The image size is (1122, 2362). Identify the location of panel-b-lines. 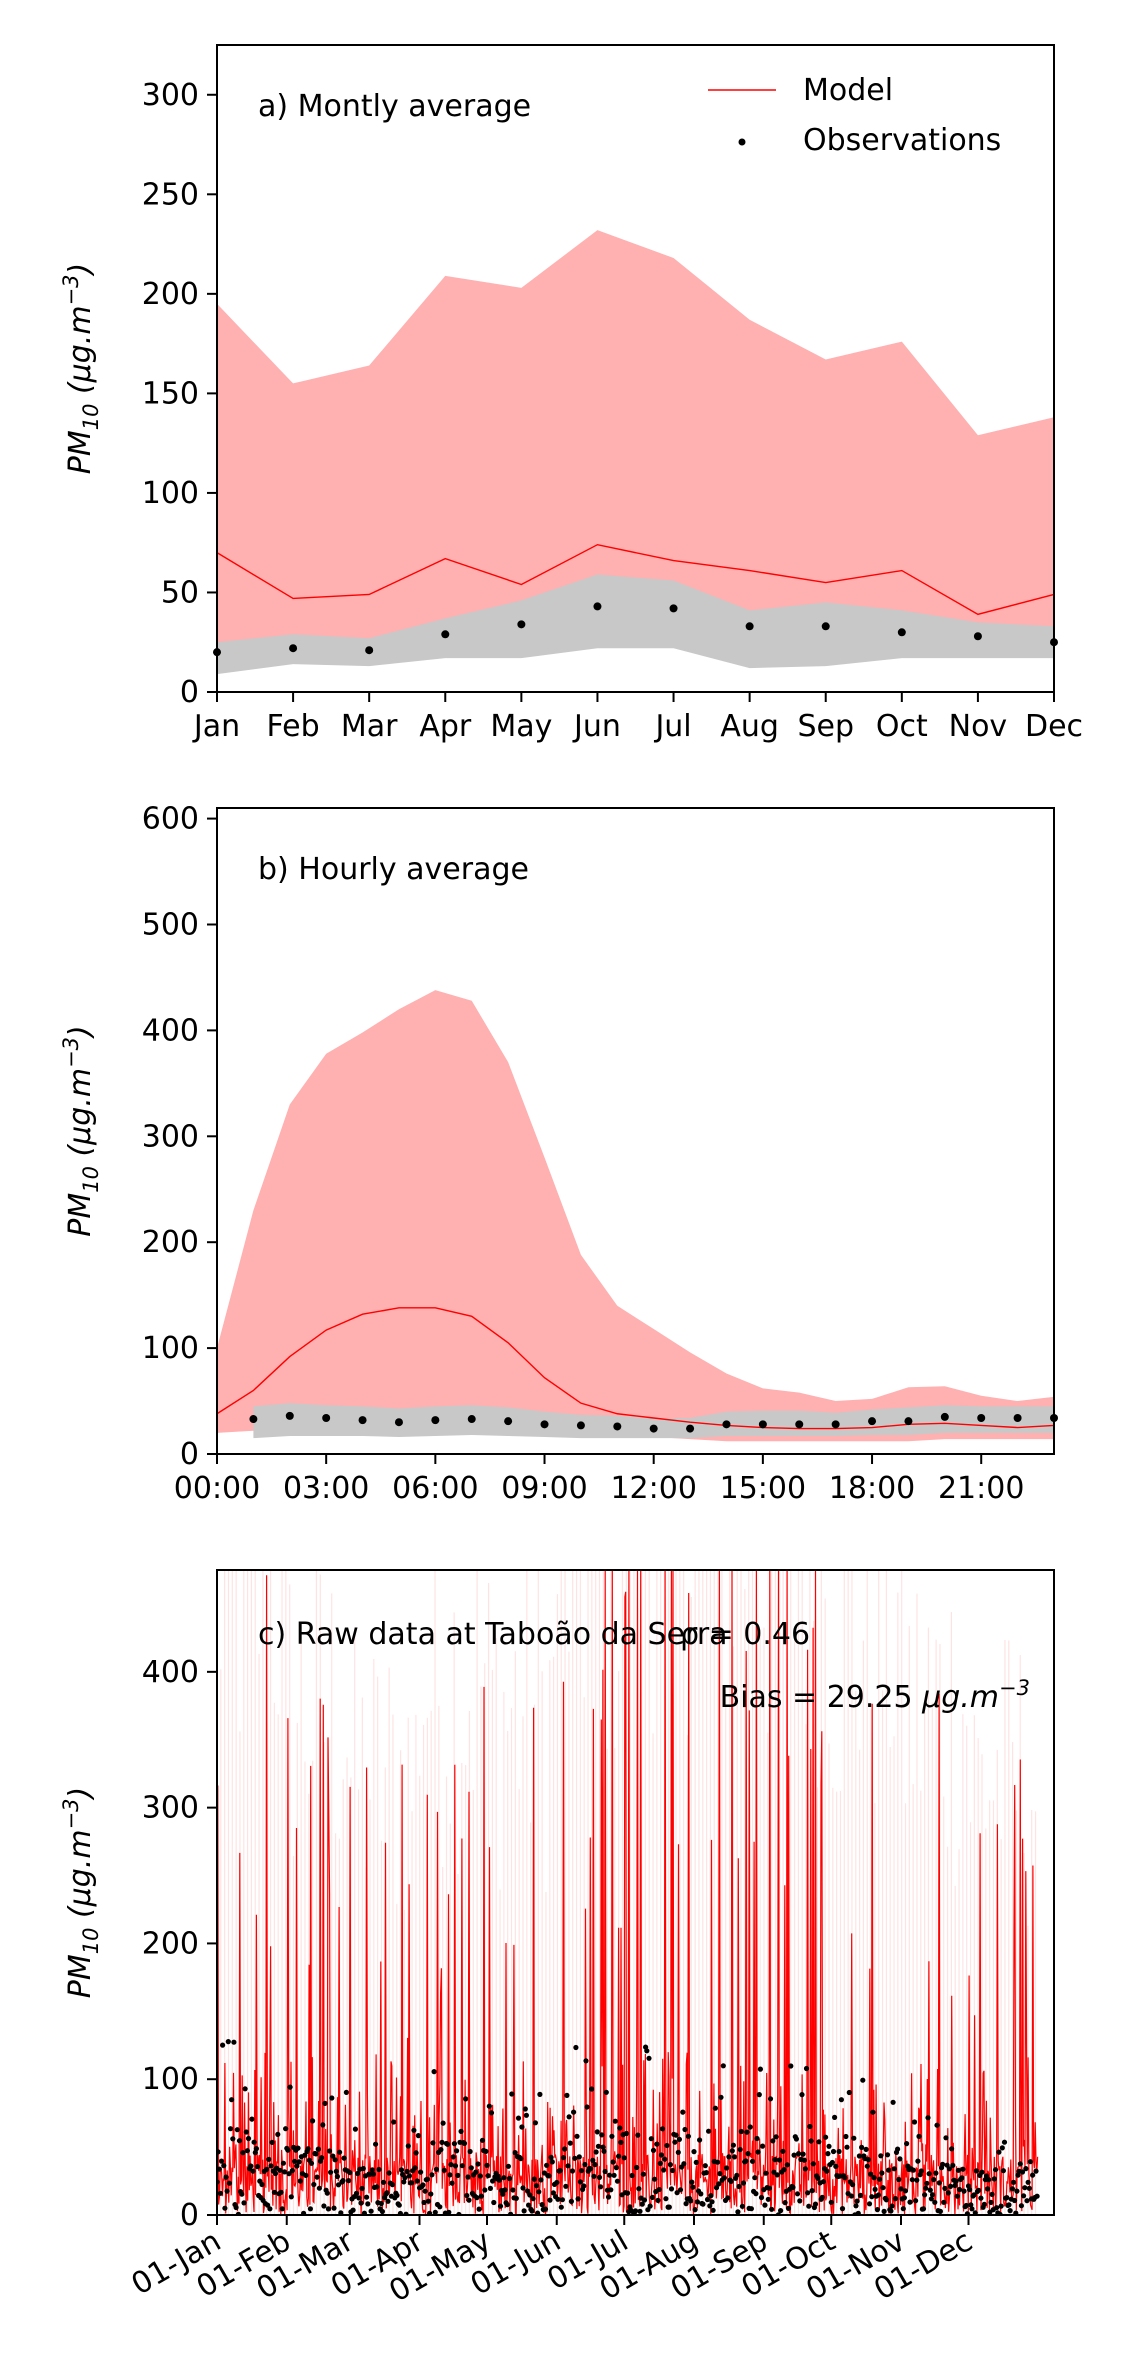
(635, 1368).